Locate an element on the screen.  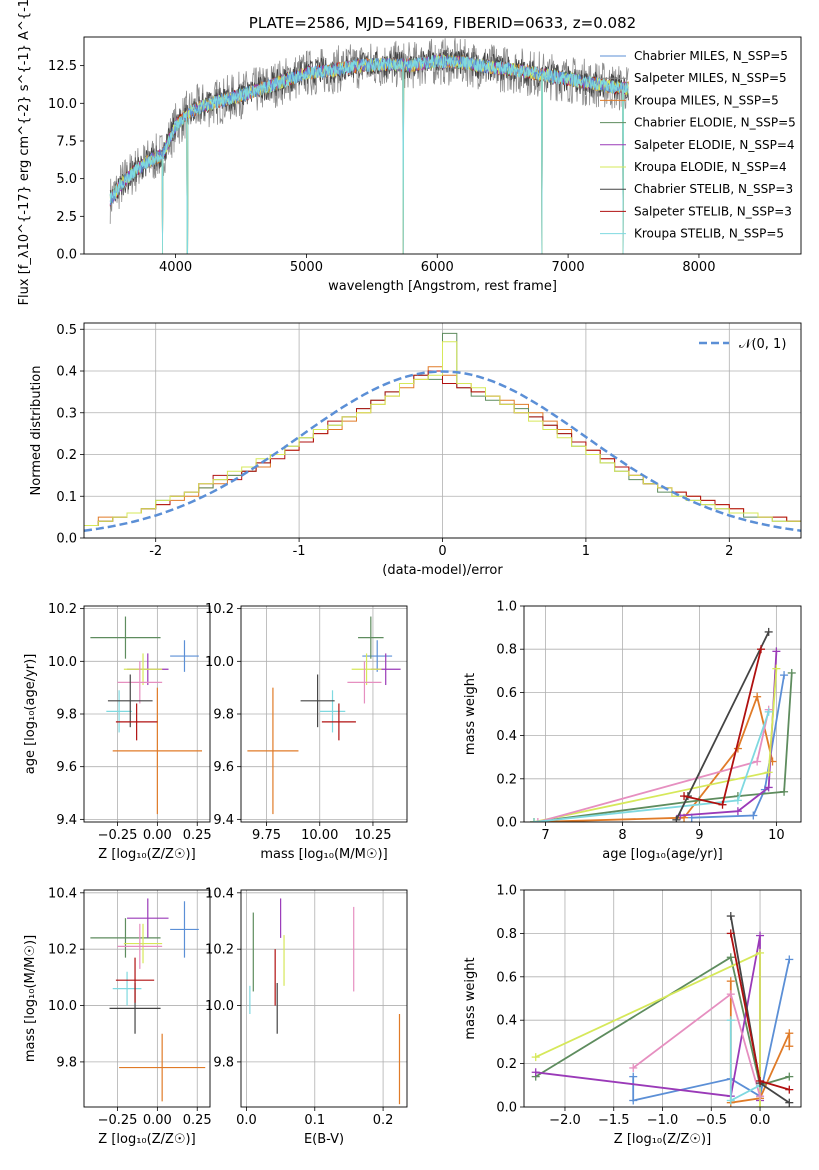
tick-label-y: 0.1 is located at coordinates (66, 497).